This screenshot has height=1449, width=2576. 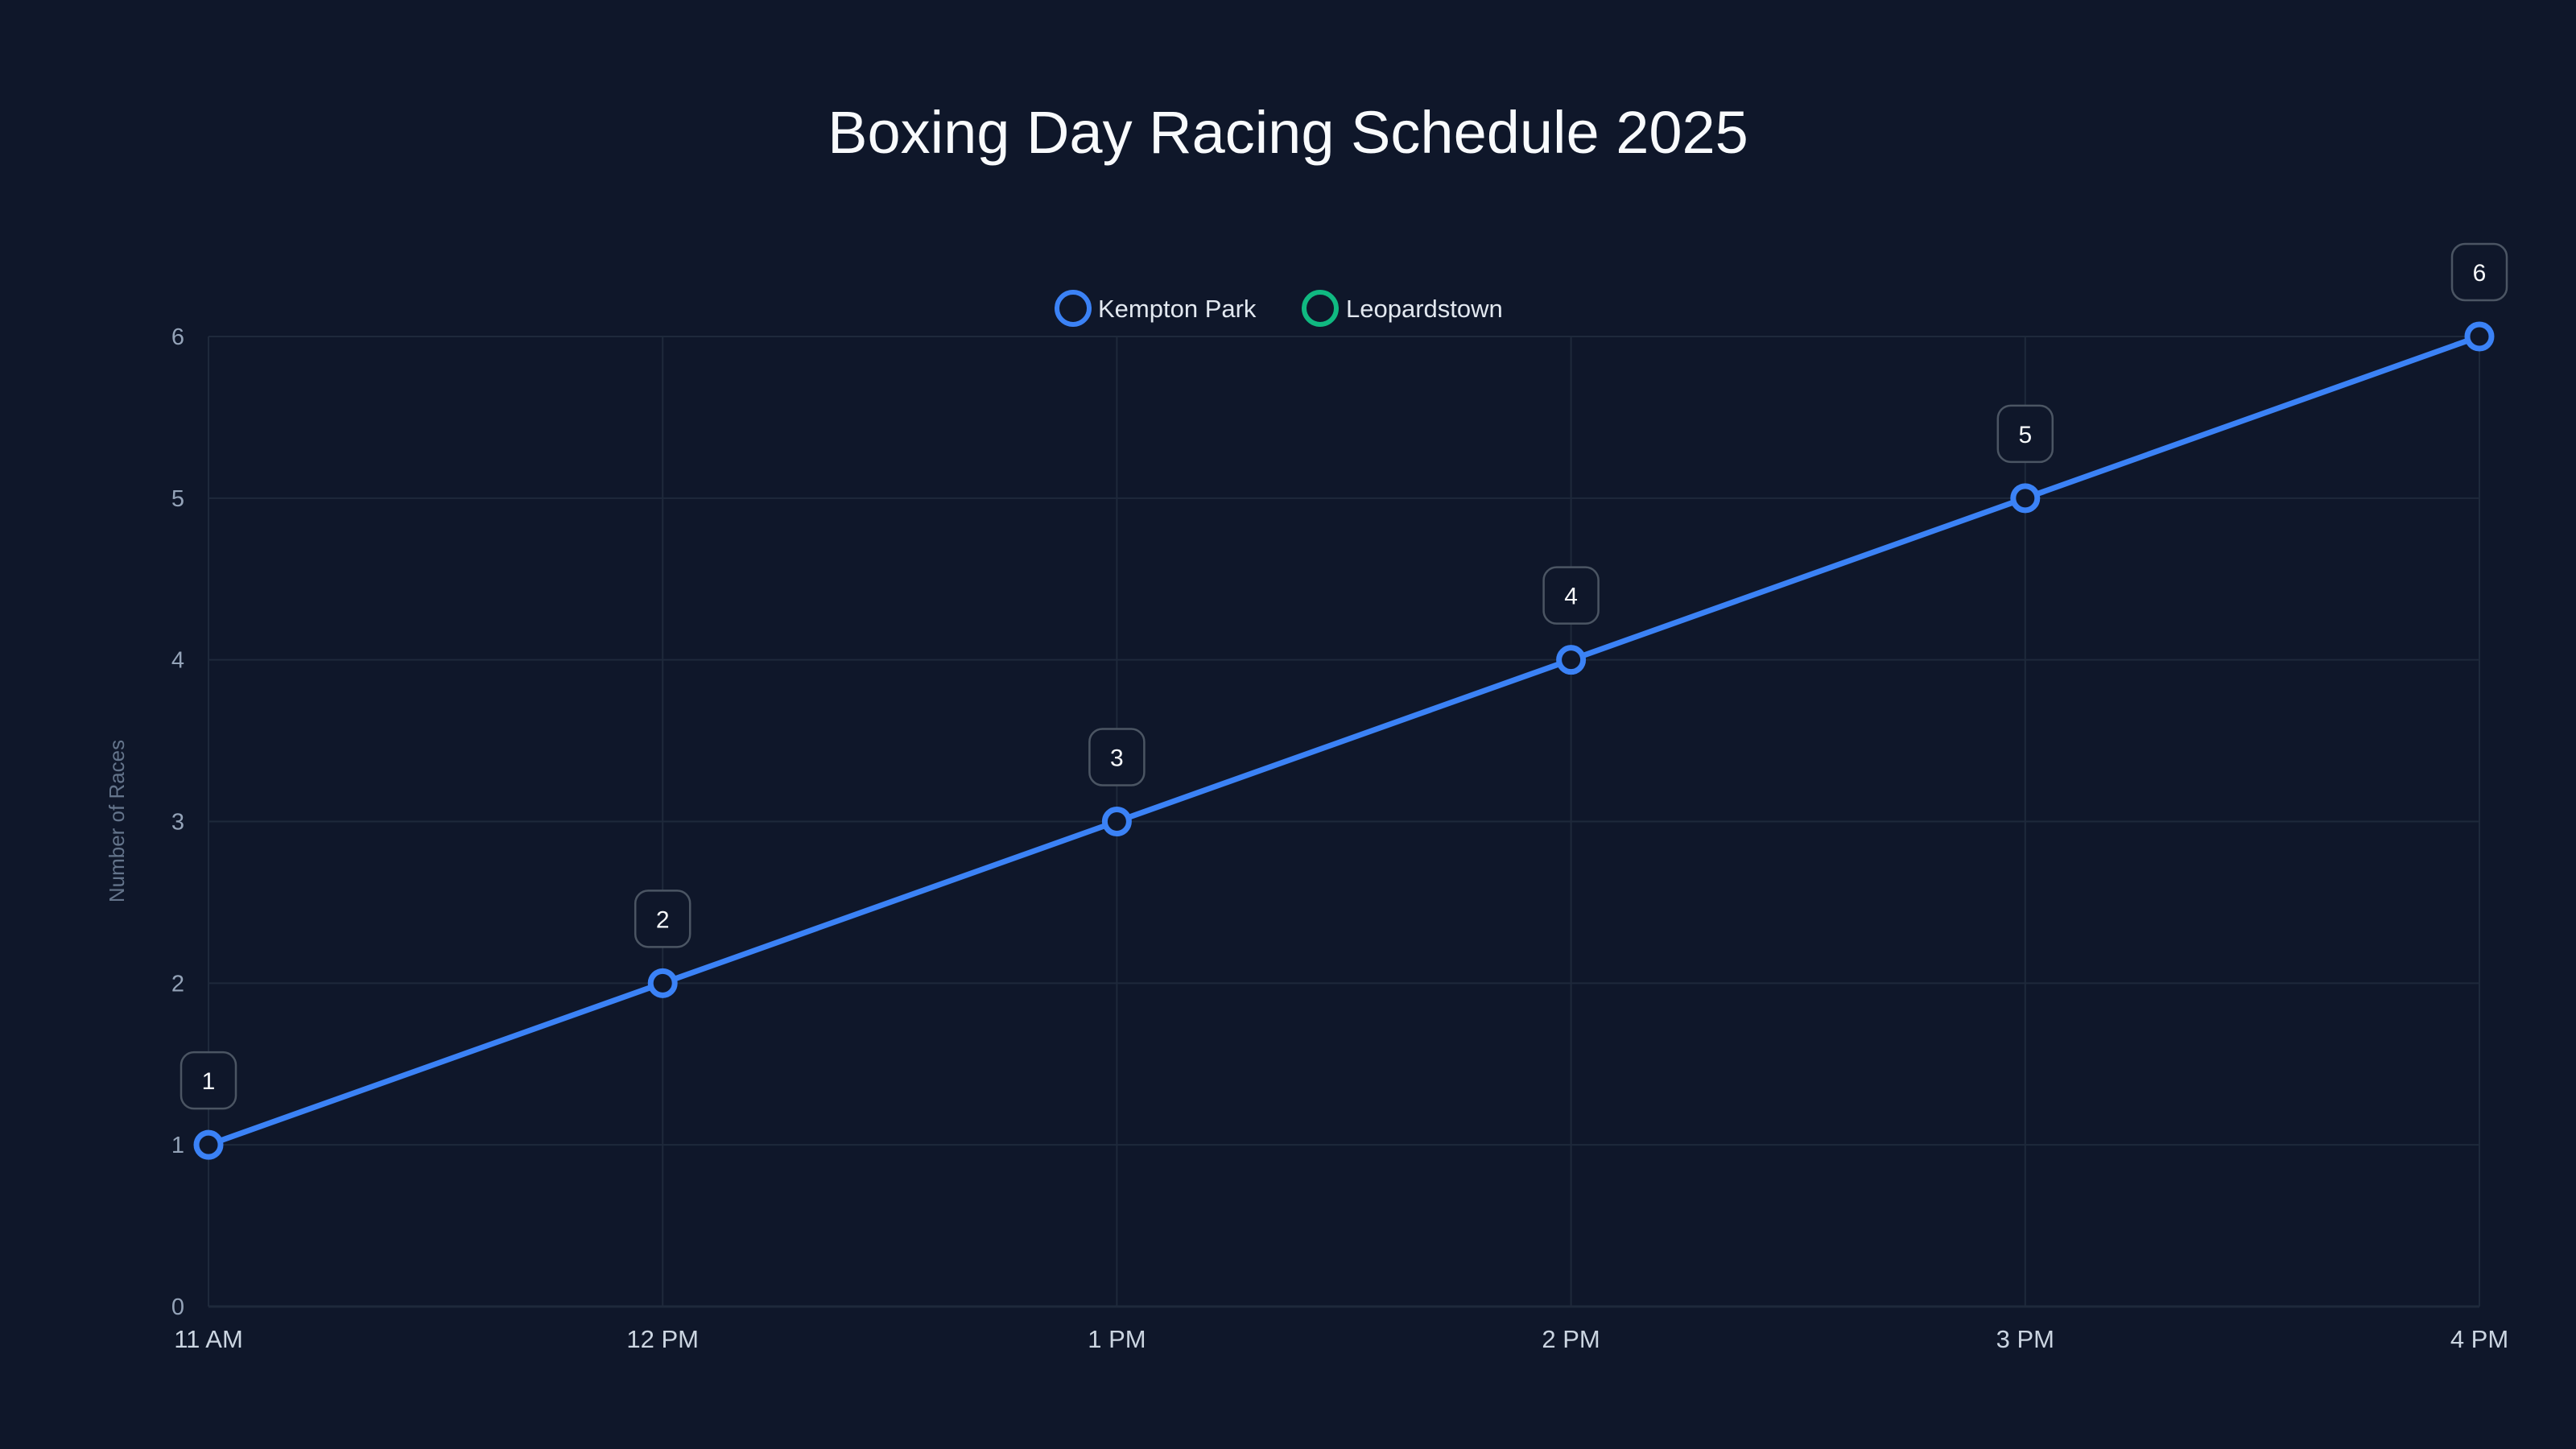 What do you see at coordinates (1279, 308) in the screenshot?
I see `legend: Kempton Park Leopardstown` at bounding box center [1279, 308].